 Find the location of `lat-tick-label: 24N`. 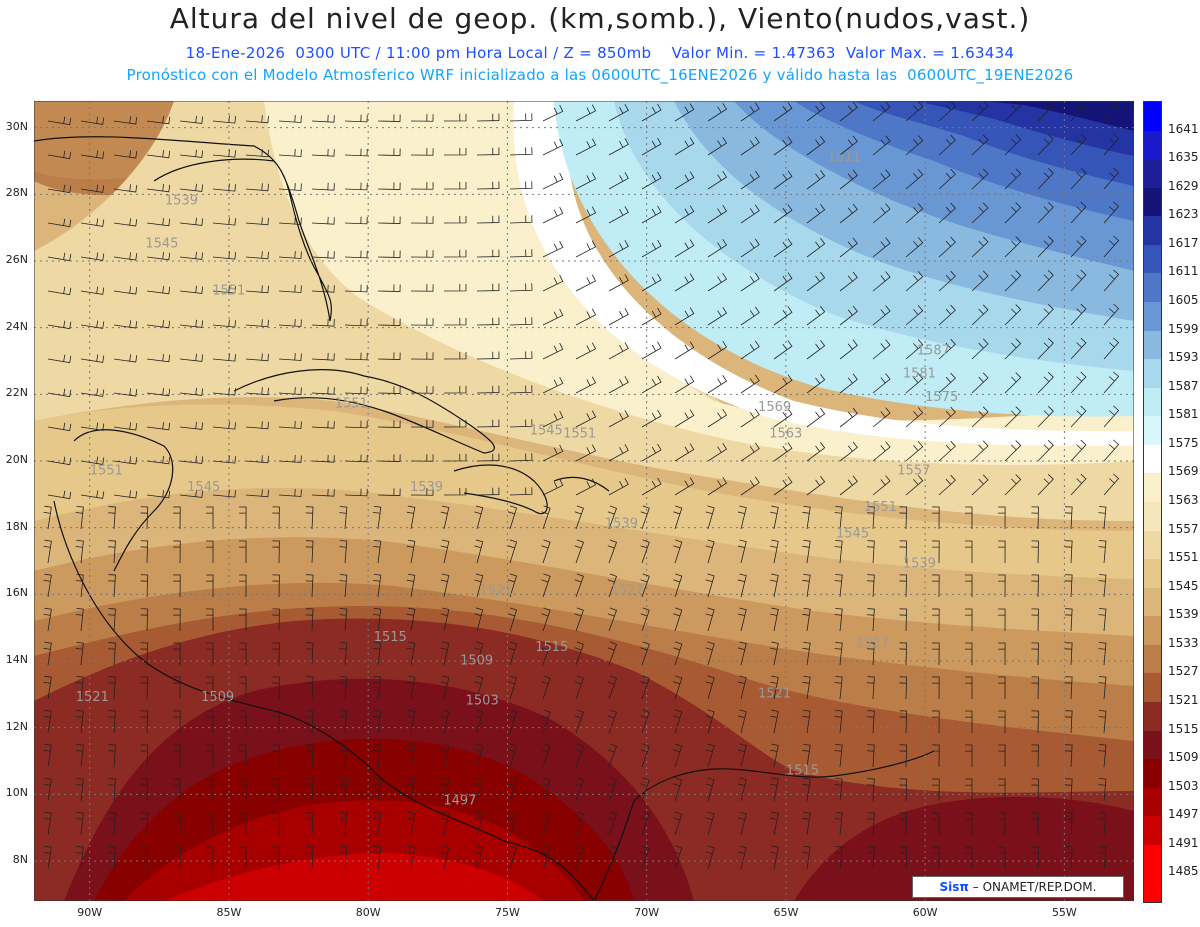

lat-tick-label: 24N is located at coordinates (16, 326).